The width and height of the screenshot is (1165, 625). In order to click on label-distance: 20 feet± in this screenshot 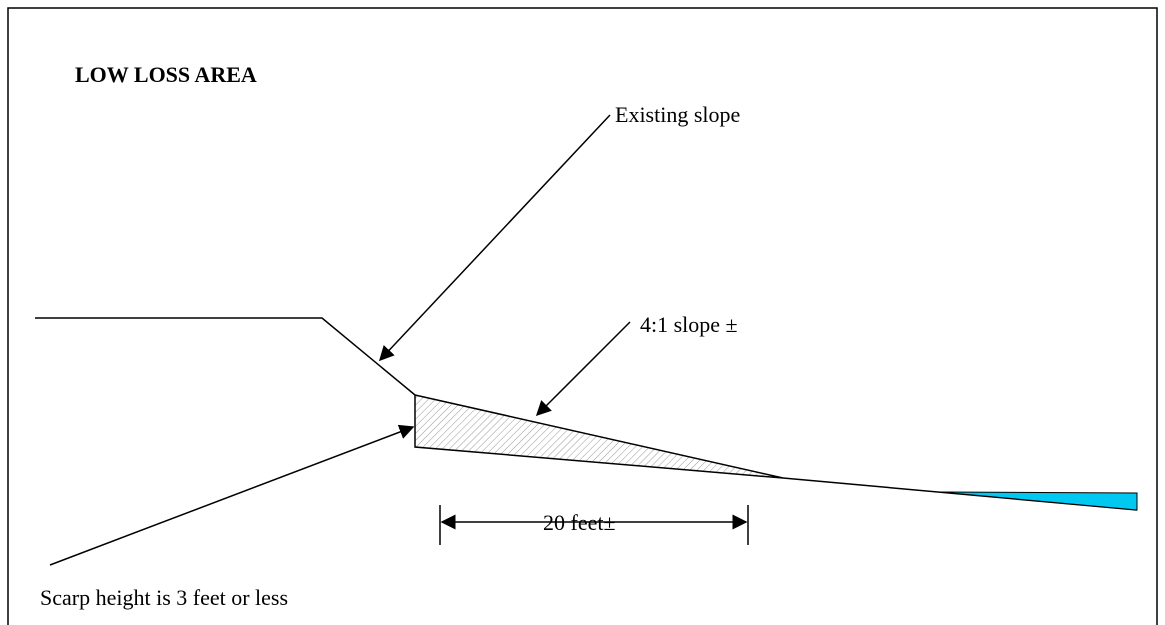, I will do `click(579, 522)`.